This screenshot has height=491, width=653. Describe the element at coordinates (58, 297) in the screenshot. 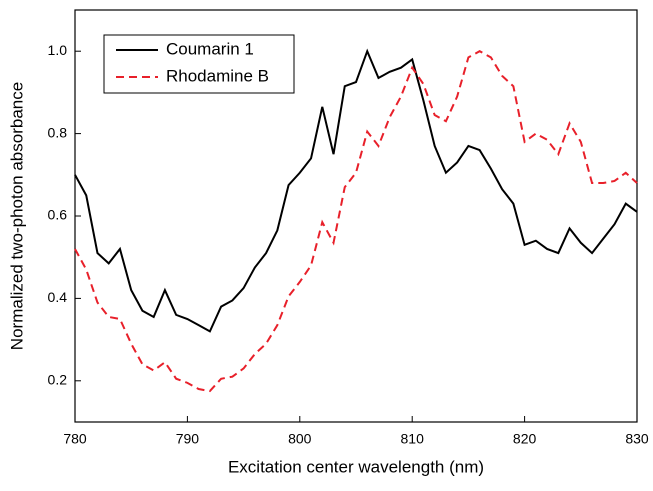

I see `y-tick-label: 0.4` at that location.